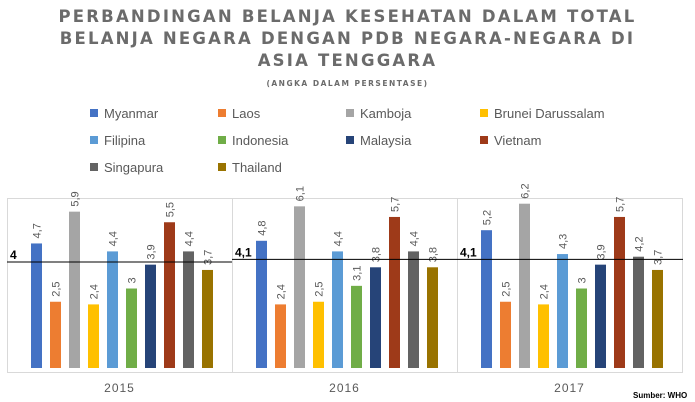 The height and width of the screenshot is (402, 695). Describe the element at coordinates (564, 241) in the screenshot. I see `data-label: 4,3` at that location.